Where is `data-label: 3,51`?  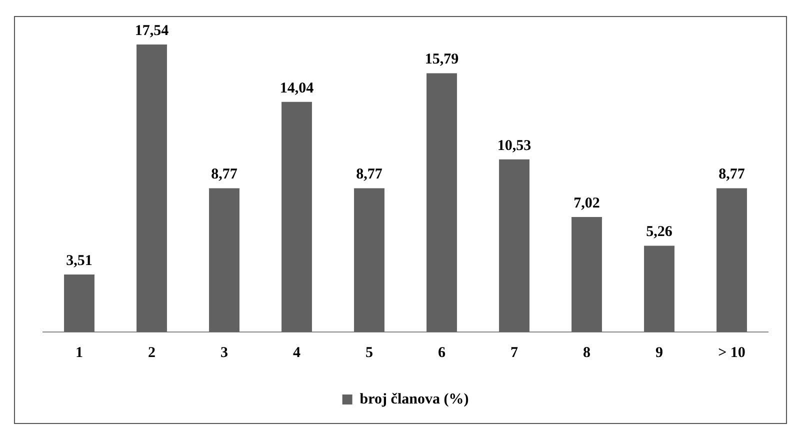 data-label: 3,51 is located at coordinates (79, 260).